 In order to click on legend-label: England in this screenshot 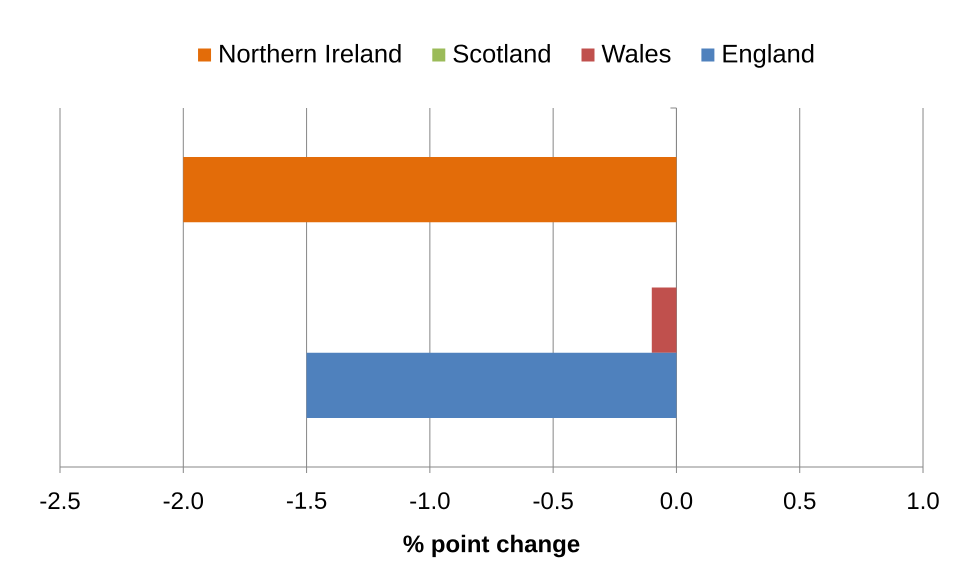, I will do `click(768, 56)`.